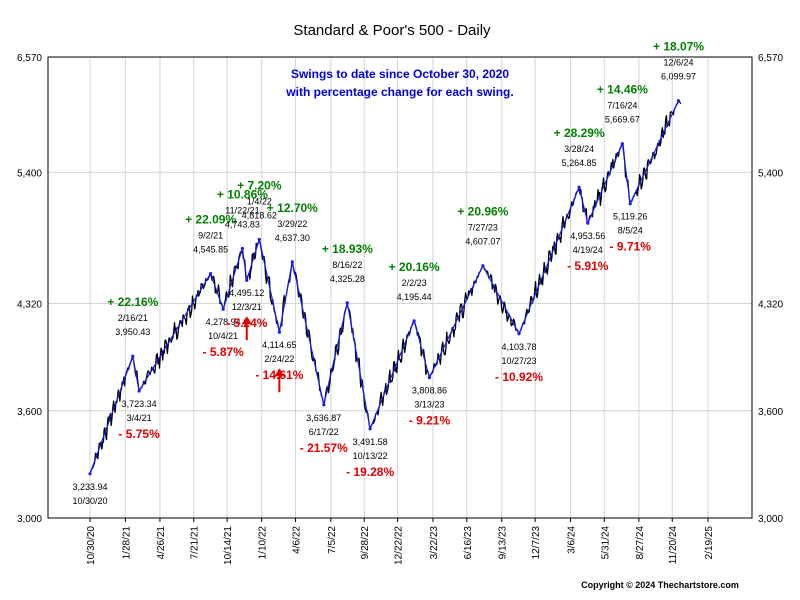 The width and height of the screenshot is (800, 600). Describe the element at coordinates (139, 418) in the screenshot. I see `swing-date: 3/4/21` at that location.